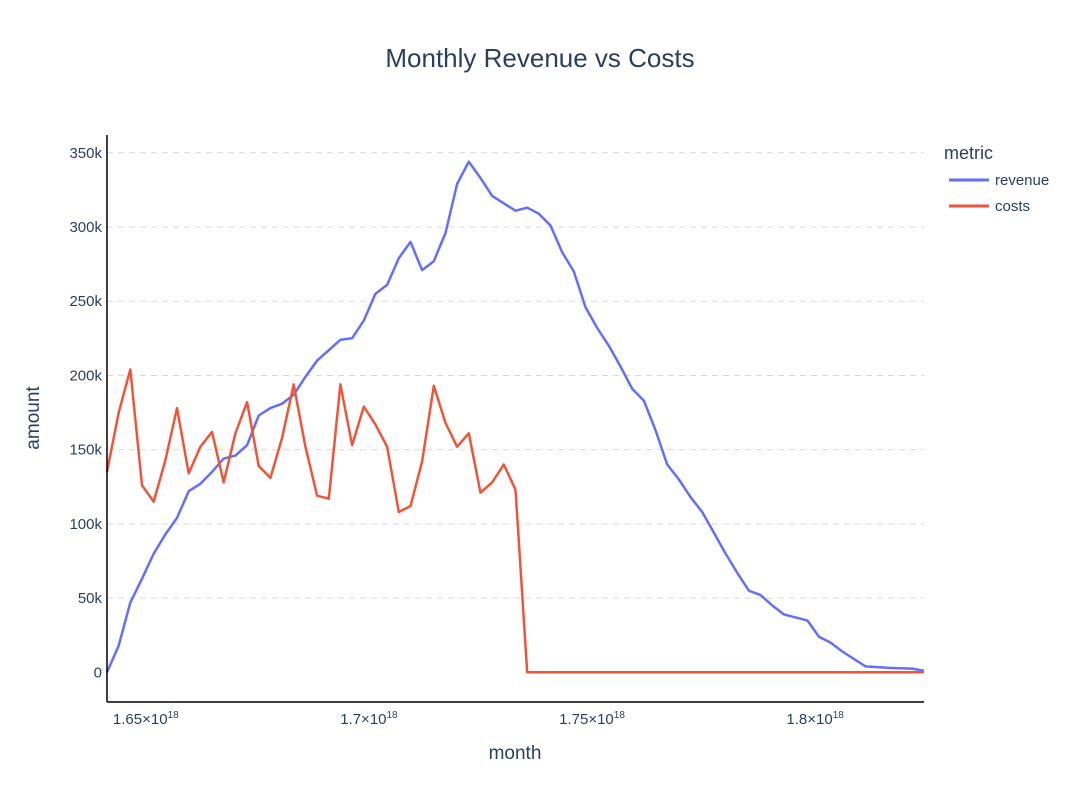 This screenshot has height=810, width=1080. What do you see at coordinates (515, 753) in the screenshot?
I see `x-axis-title: month` at bounding box center [515, 753].